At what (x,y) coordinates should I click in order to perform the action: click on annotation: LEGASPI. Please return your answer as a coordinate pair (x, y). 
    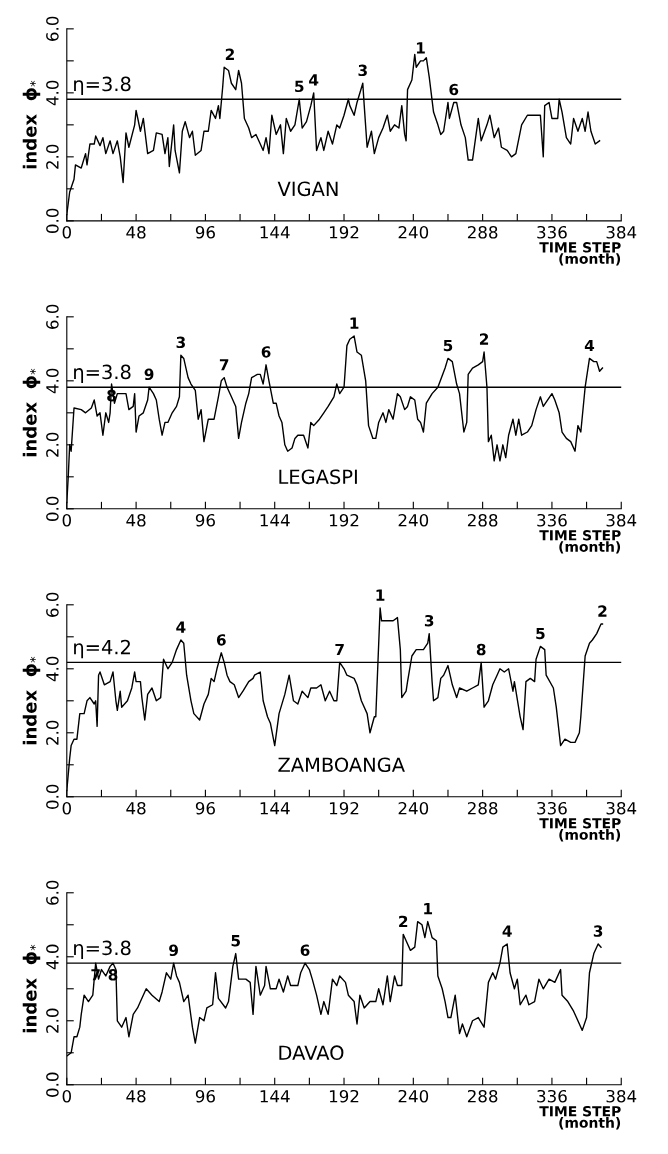
    Looking at the image, I should click on (318, 477).